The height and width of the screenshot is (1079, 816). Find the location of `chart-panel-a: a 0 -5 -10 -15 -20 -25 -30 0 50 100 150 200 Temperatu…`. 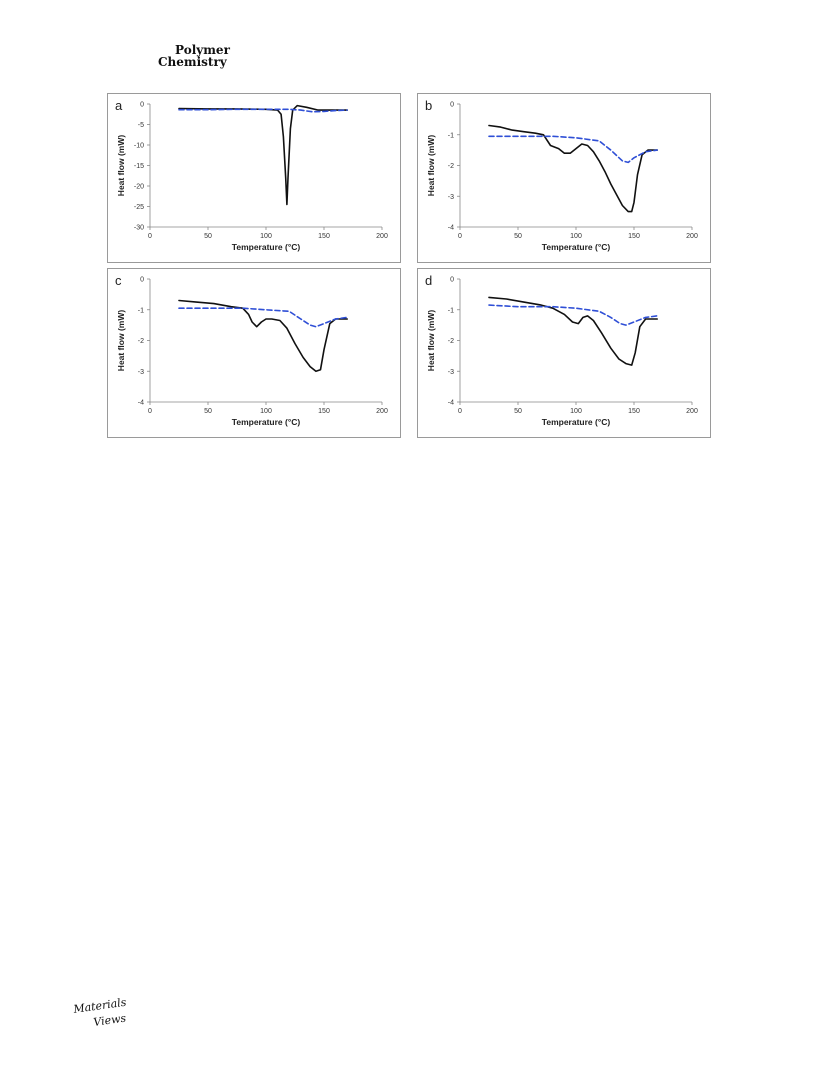

chart-panel-a: a 0 -5 -10 -15 -20 -25 -30 0 50 100 150 200 Temperatu… is located at coordinates (254, 178).